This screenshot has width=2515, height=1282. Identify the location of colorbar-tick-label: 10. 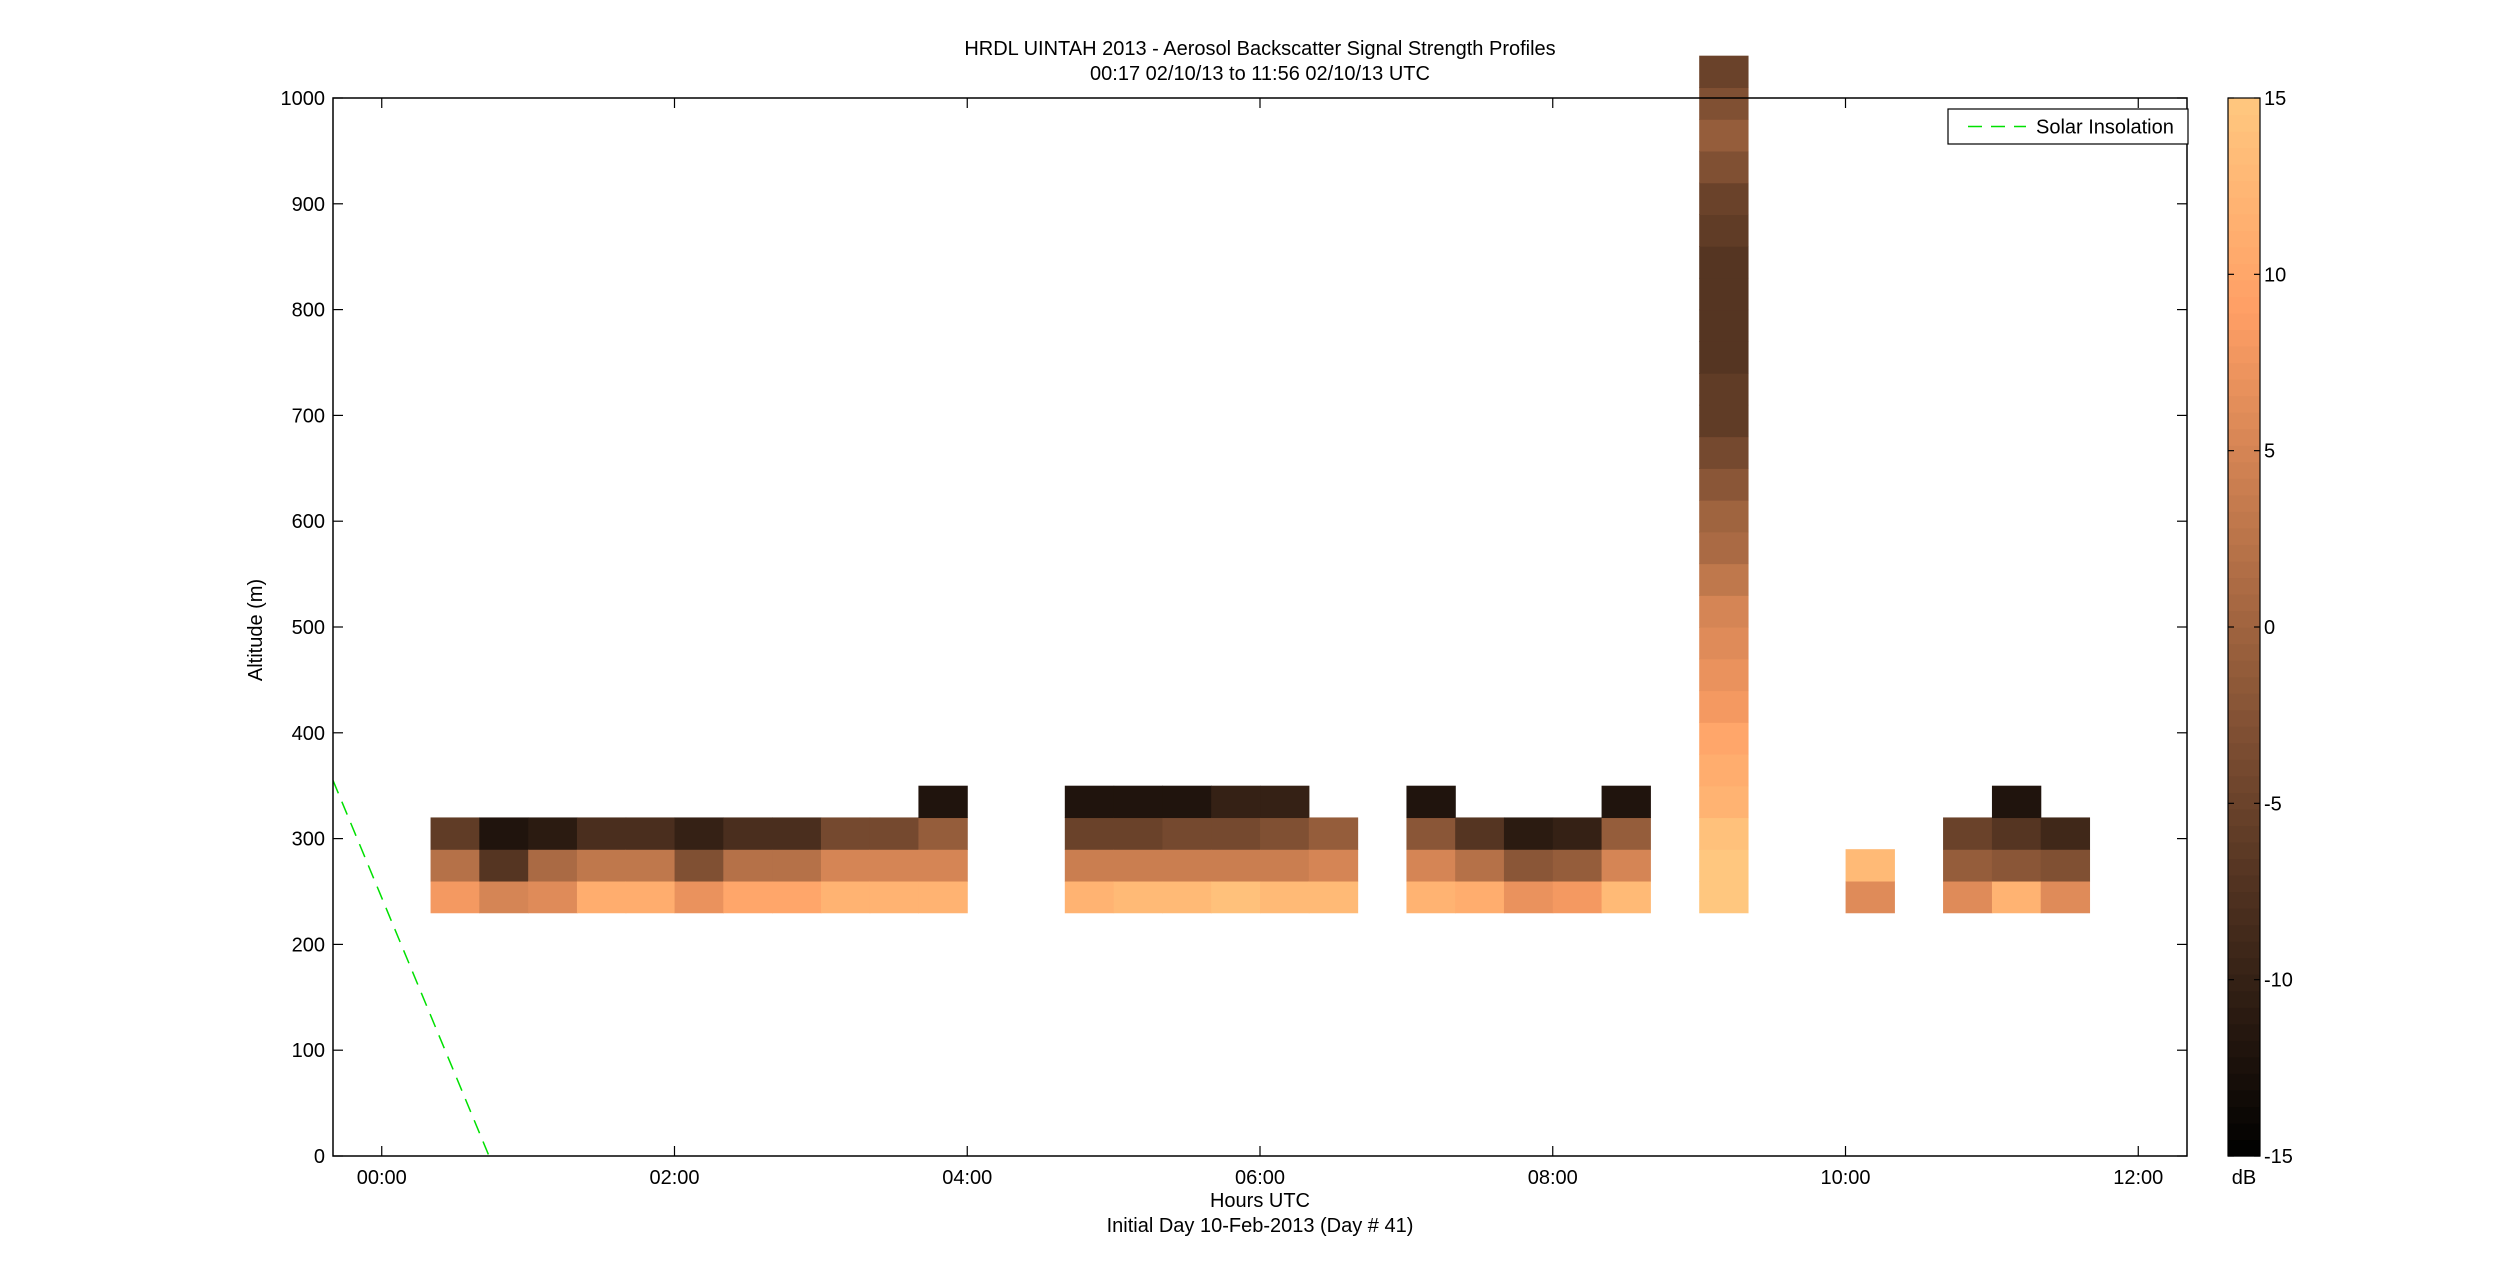
(2275, 275).